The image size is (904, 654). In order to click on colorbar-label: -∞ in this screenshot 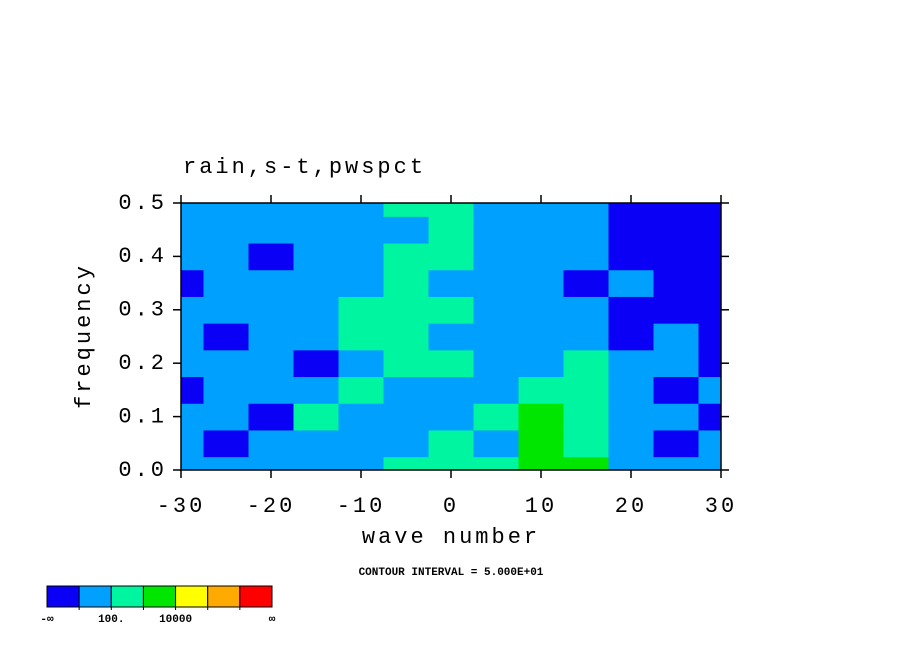, I will do `click(47, 620)`.